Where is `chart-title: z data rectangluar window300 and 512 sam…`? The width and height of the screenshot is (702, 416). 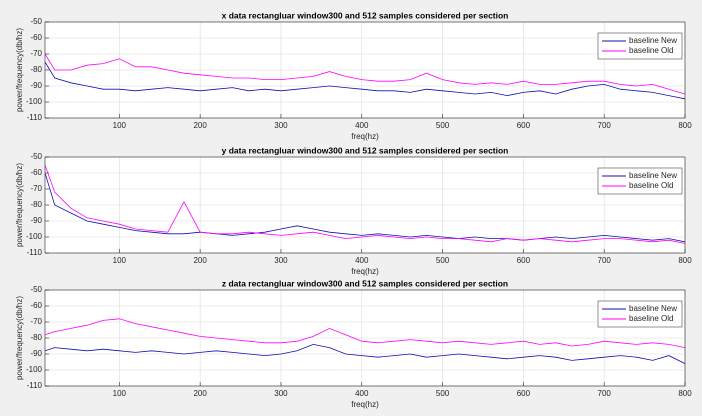
chart-title: z data rectangluar window300 and 512 sam… is located at coordinates (365, 283).